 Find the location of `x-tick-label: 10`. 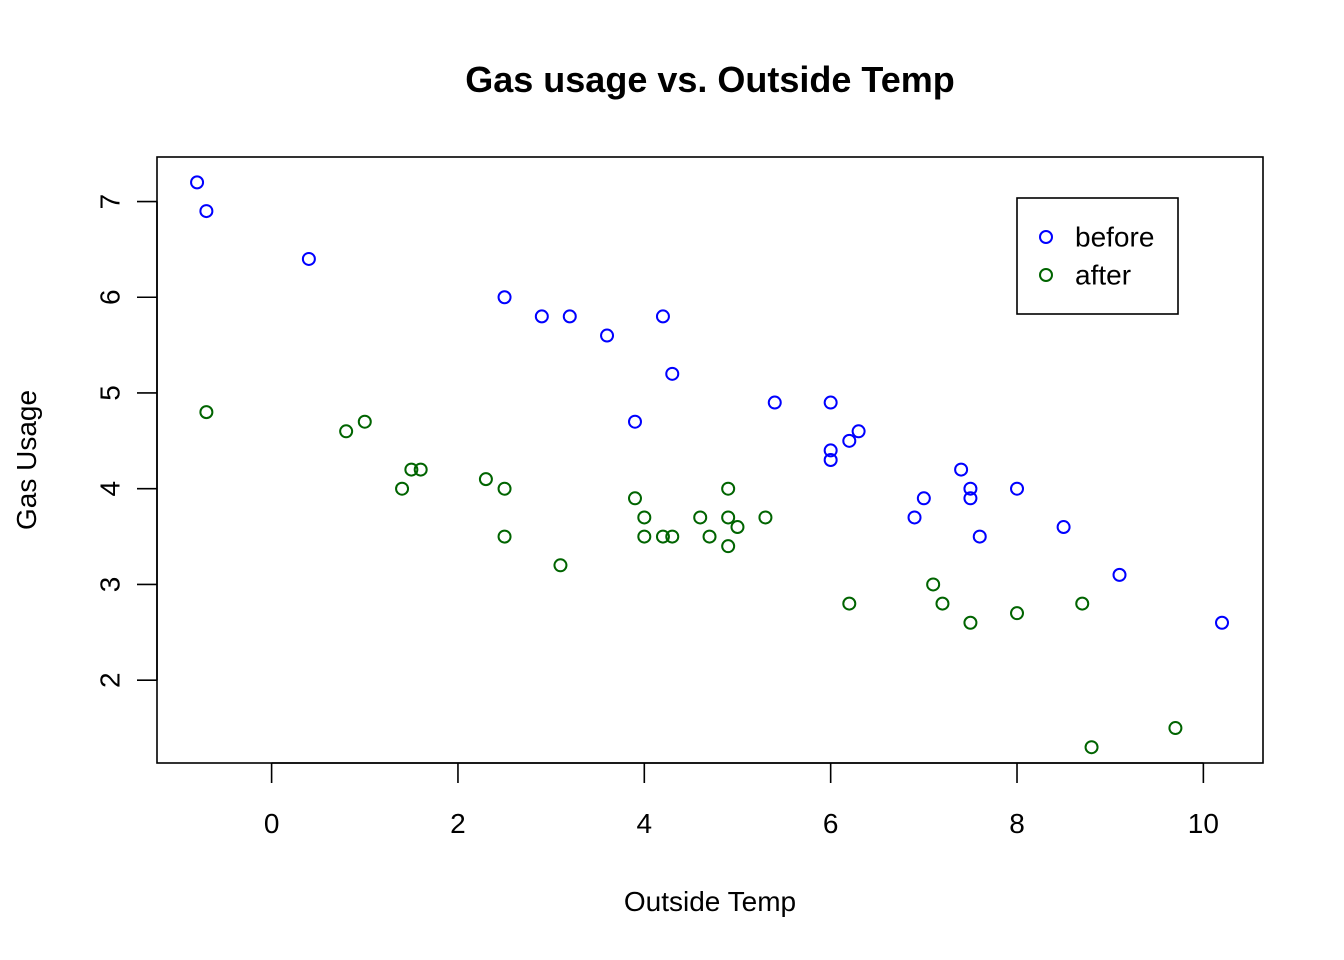

x-tick-label: 10 is located at coordinates (1203, 823).